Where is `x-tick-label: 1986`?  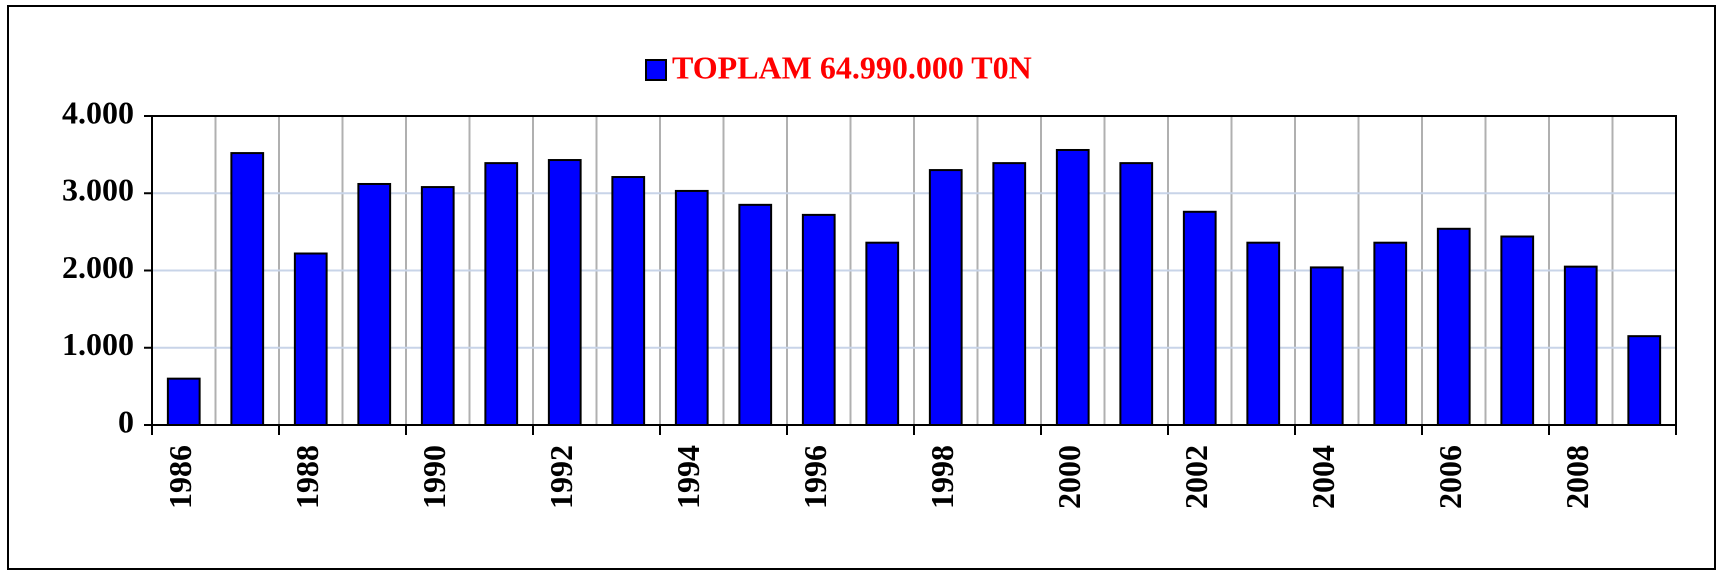
x-tick-label: 1986 is located at coordinates (180, 477).